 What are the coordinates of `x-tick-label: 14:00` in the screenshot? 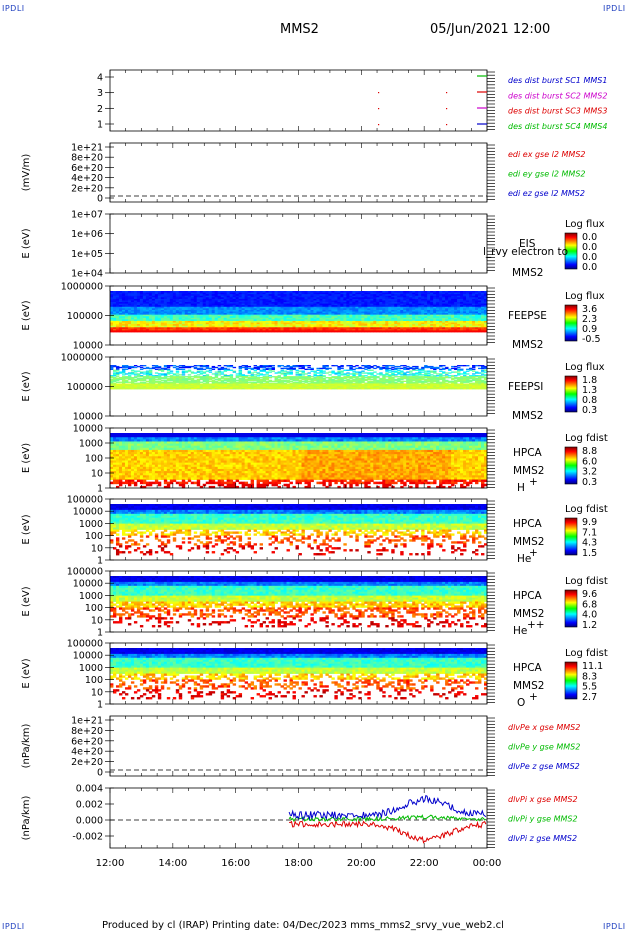 It's located at (172, 863).